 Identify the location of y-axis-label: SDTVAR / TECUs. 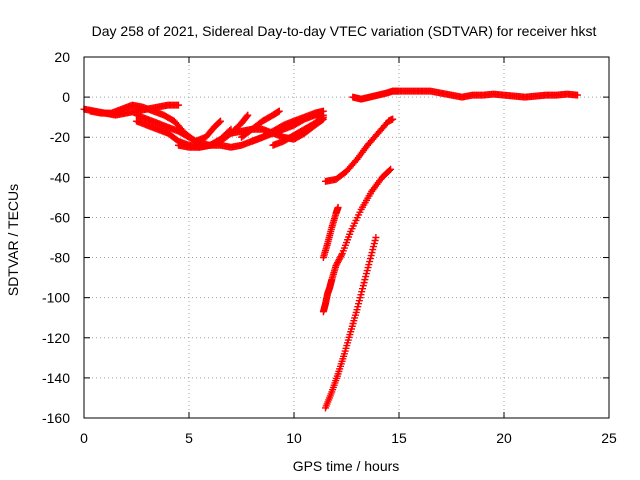
(13, 240).